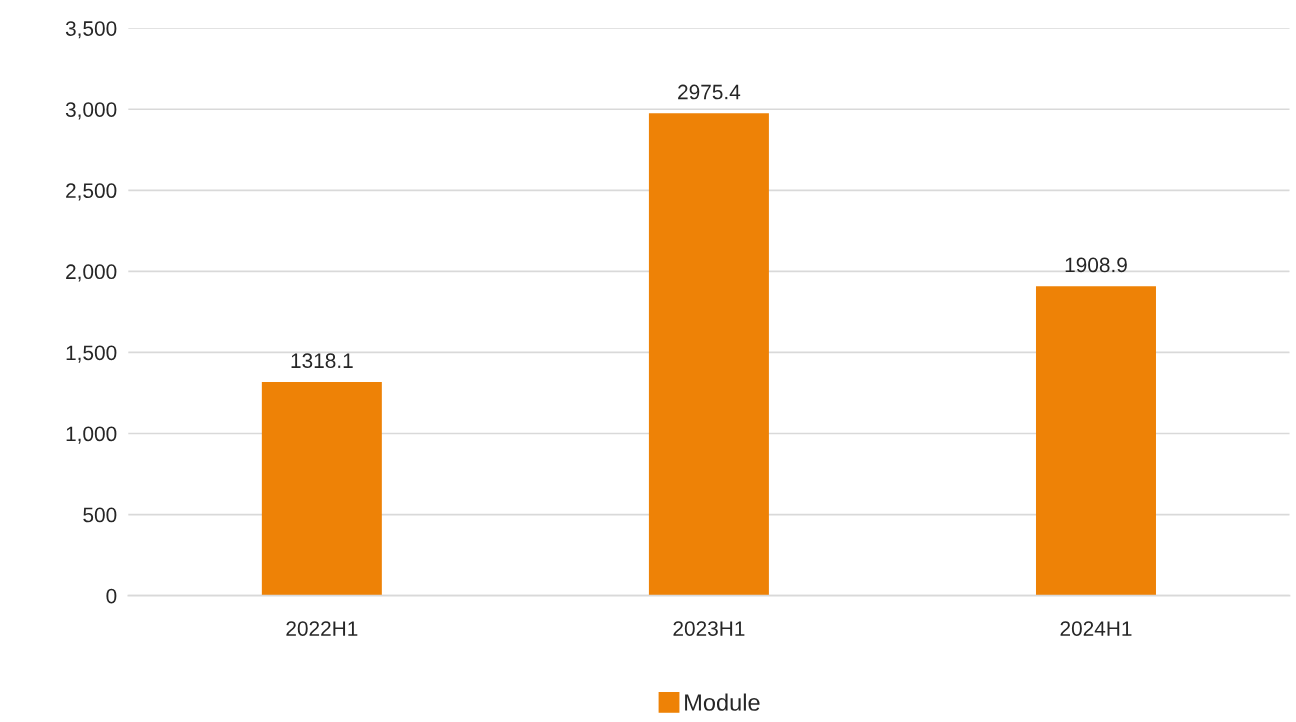 The height and width of the screenshot is (722, 1296). Describe the element at coordinates (111, 596) in the screenshot. I see `y-tick-label: 0` at that location.